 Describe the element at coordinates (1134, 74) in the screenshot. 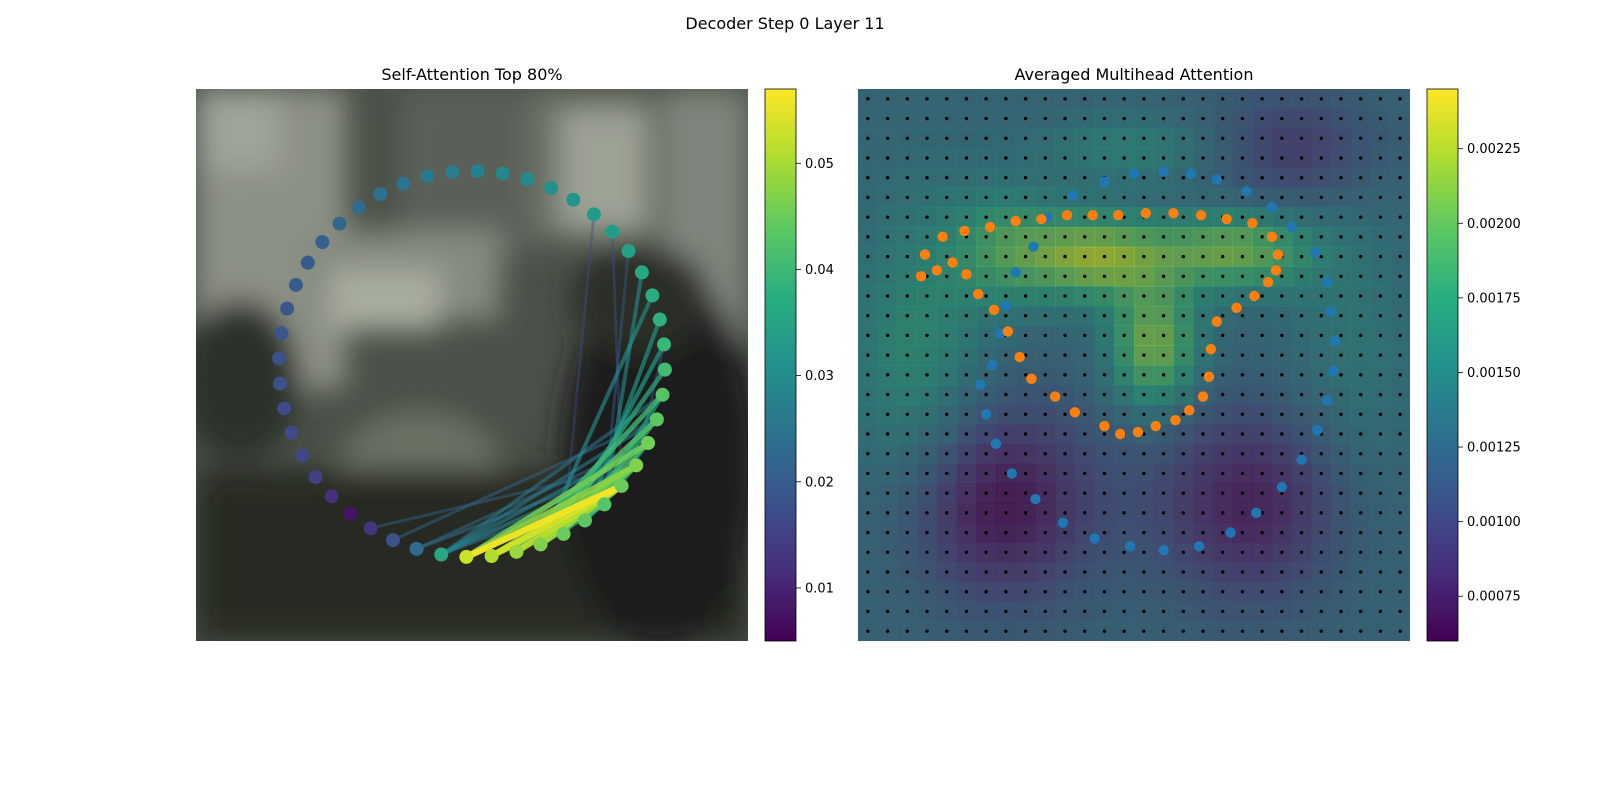

I see `multihead-attention-title: Averaged Multihead Attention` at that location.